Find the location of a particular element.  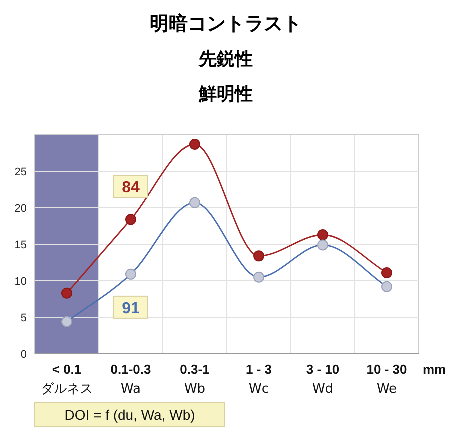

y-tick-label: 25 is located at coordinates (20, 172).